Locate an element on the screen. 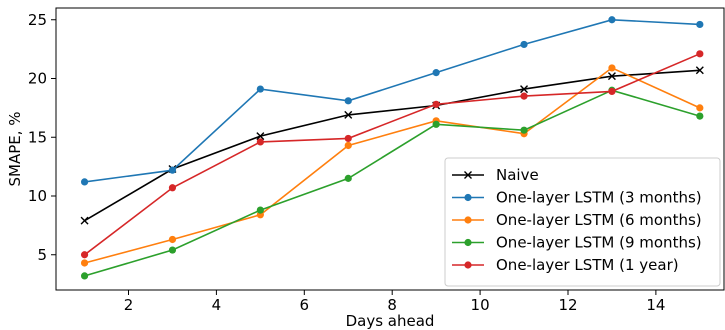  legend-label: Naive is located at coordinates (517, 175).